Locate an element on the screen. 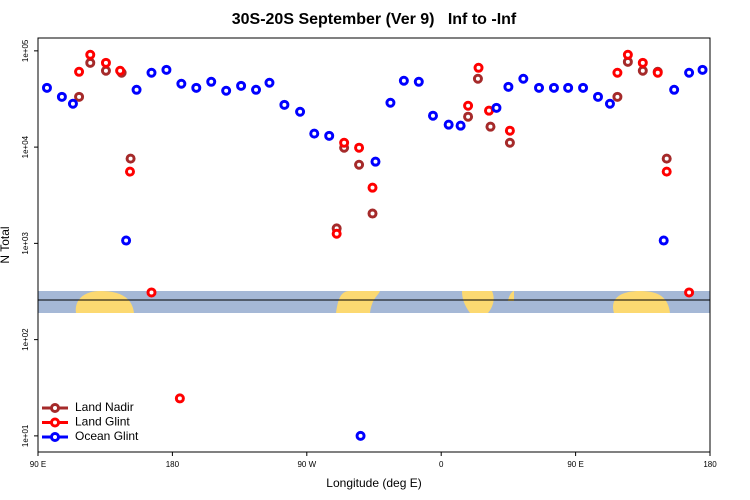 This screenshot has width=750, height=500. y-tick-label: 1e+02 is located at coordinates (25, 339).